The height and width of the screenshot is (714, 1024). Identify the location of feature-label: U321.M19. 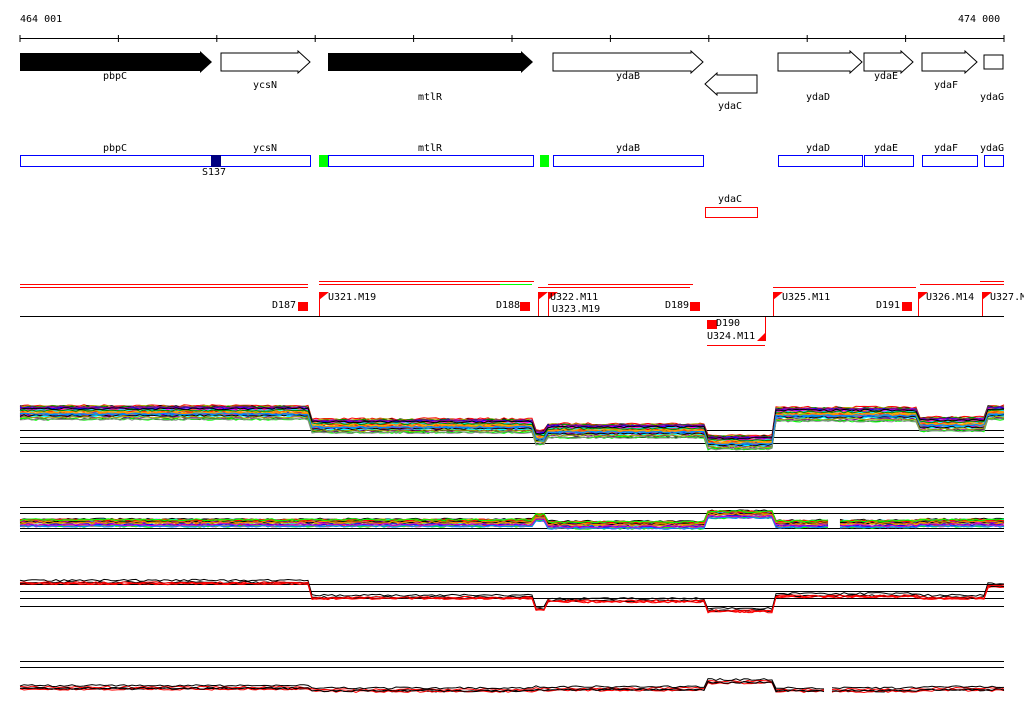
(352, 297).